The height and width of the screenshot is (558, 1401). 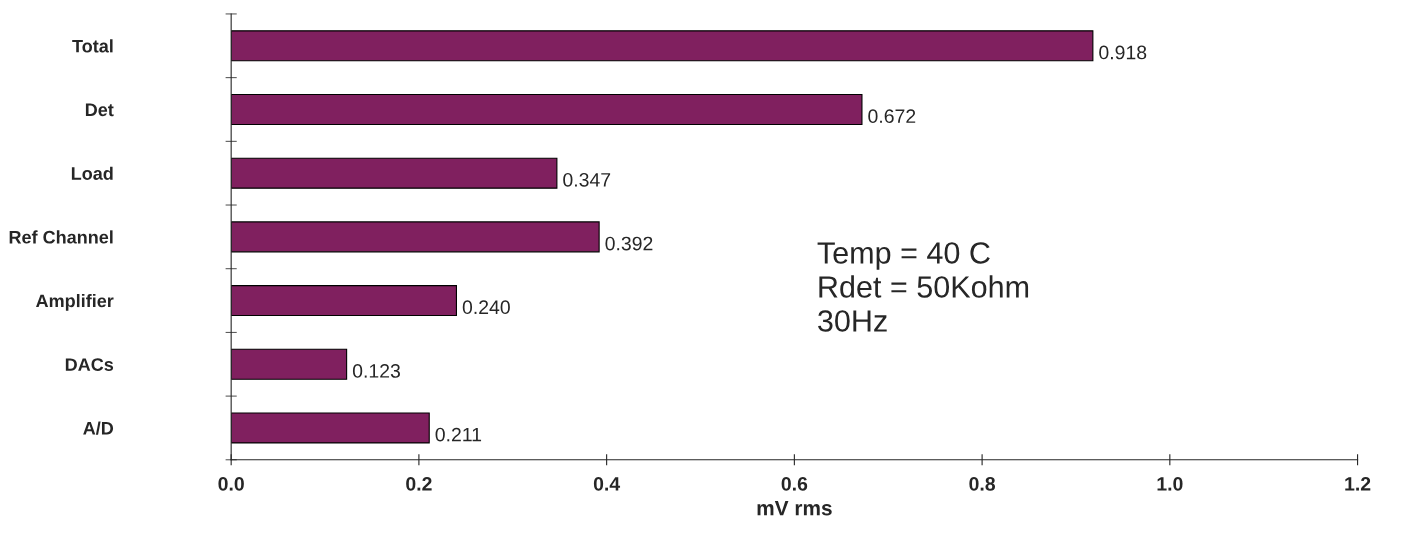 I want to click on x-tick-label: 0.6, so click(x=794, y=483).